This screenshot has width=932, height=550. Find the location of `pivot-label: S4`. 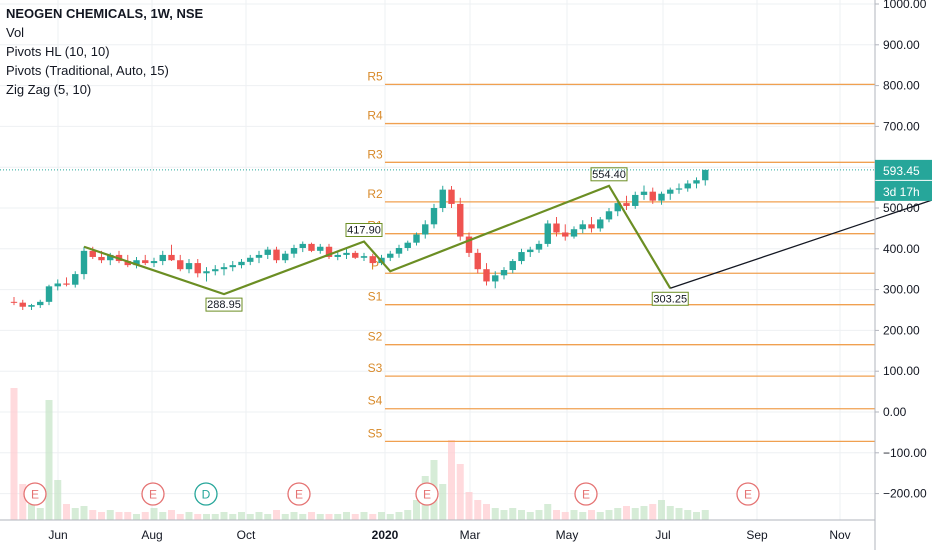

pivot-label: S4 is located at coordinates (375, 401).